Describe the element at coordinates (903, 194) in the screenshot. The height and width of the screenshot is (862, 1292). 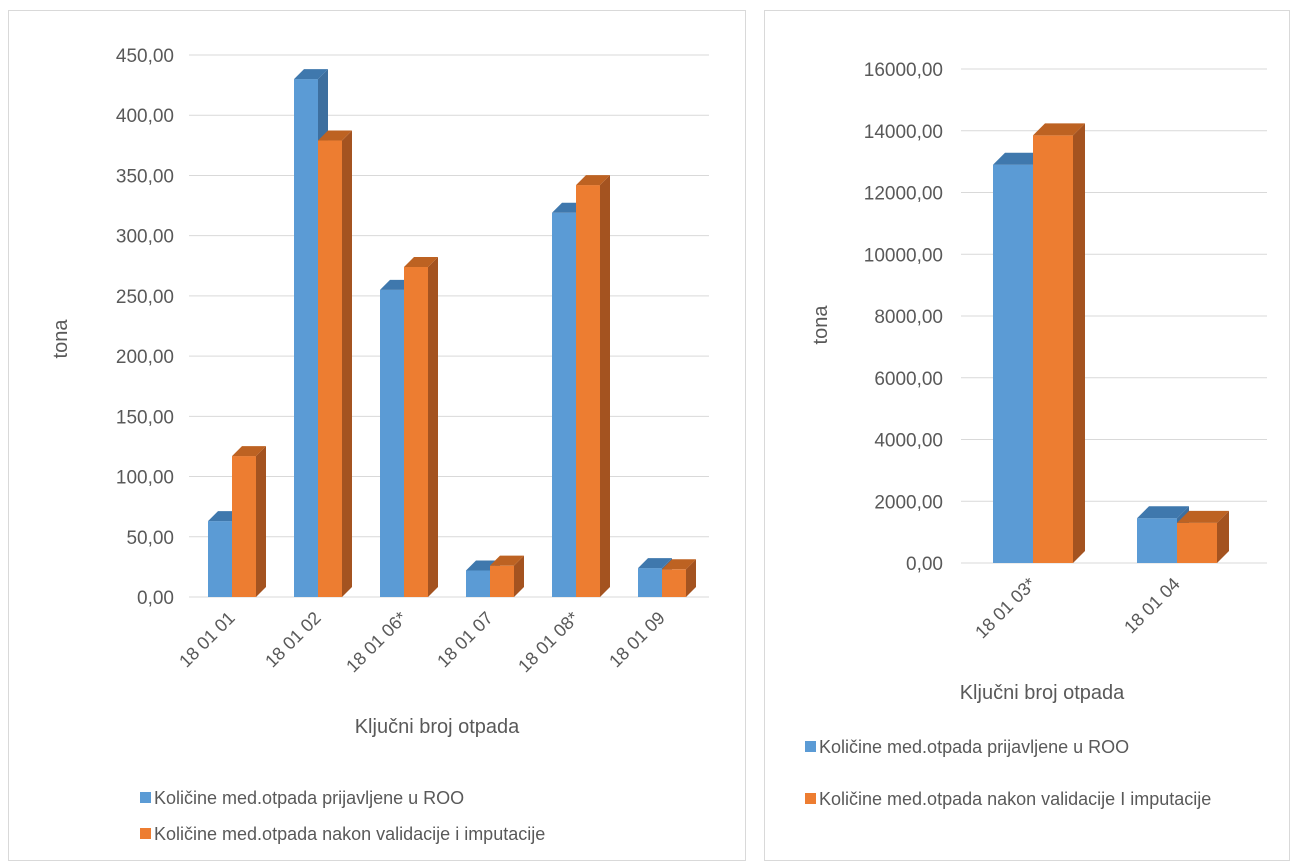
I see `y-tick-label: 12000,00` at that location.